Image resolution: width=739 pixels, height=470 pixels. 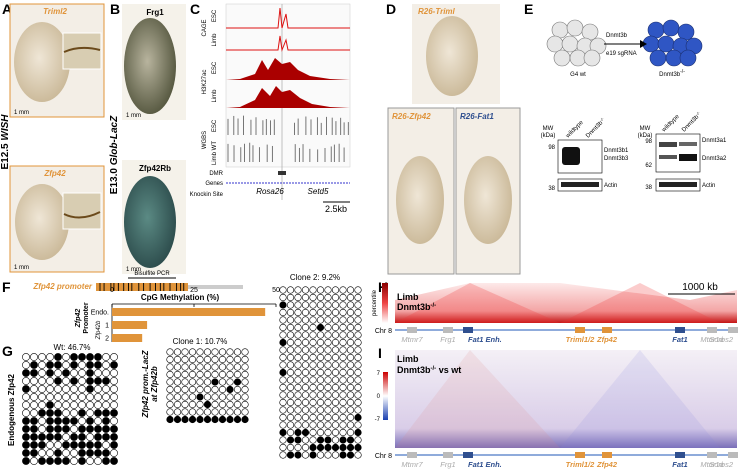 I want to click on y-tick-label: 2, so click(x=107, y=339).